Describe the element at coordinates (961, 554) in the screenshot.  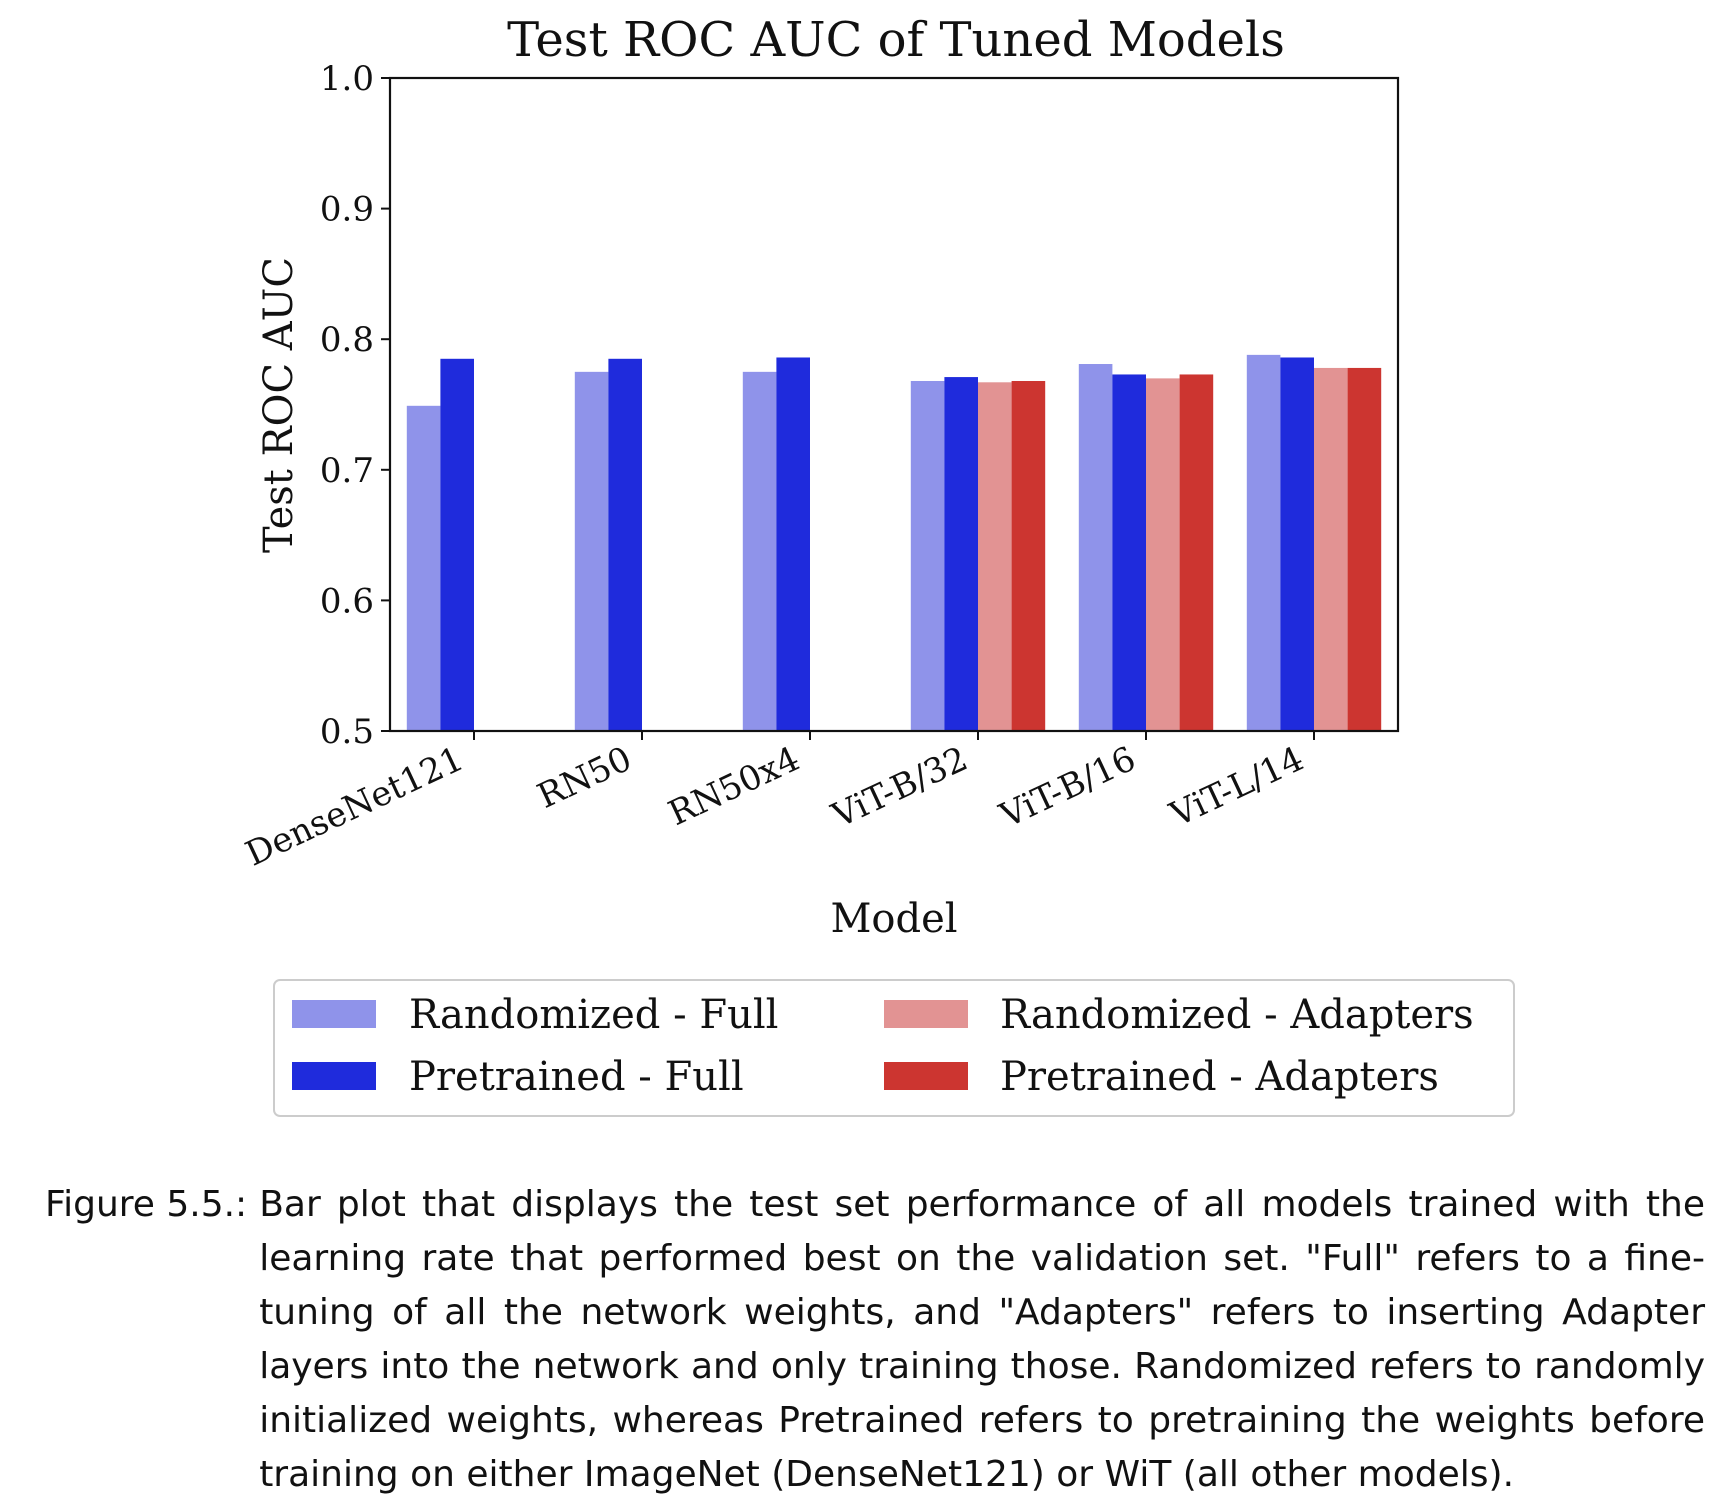
I see `bar-vit-b-32-pretrained-full` at that location.